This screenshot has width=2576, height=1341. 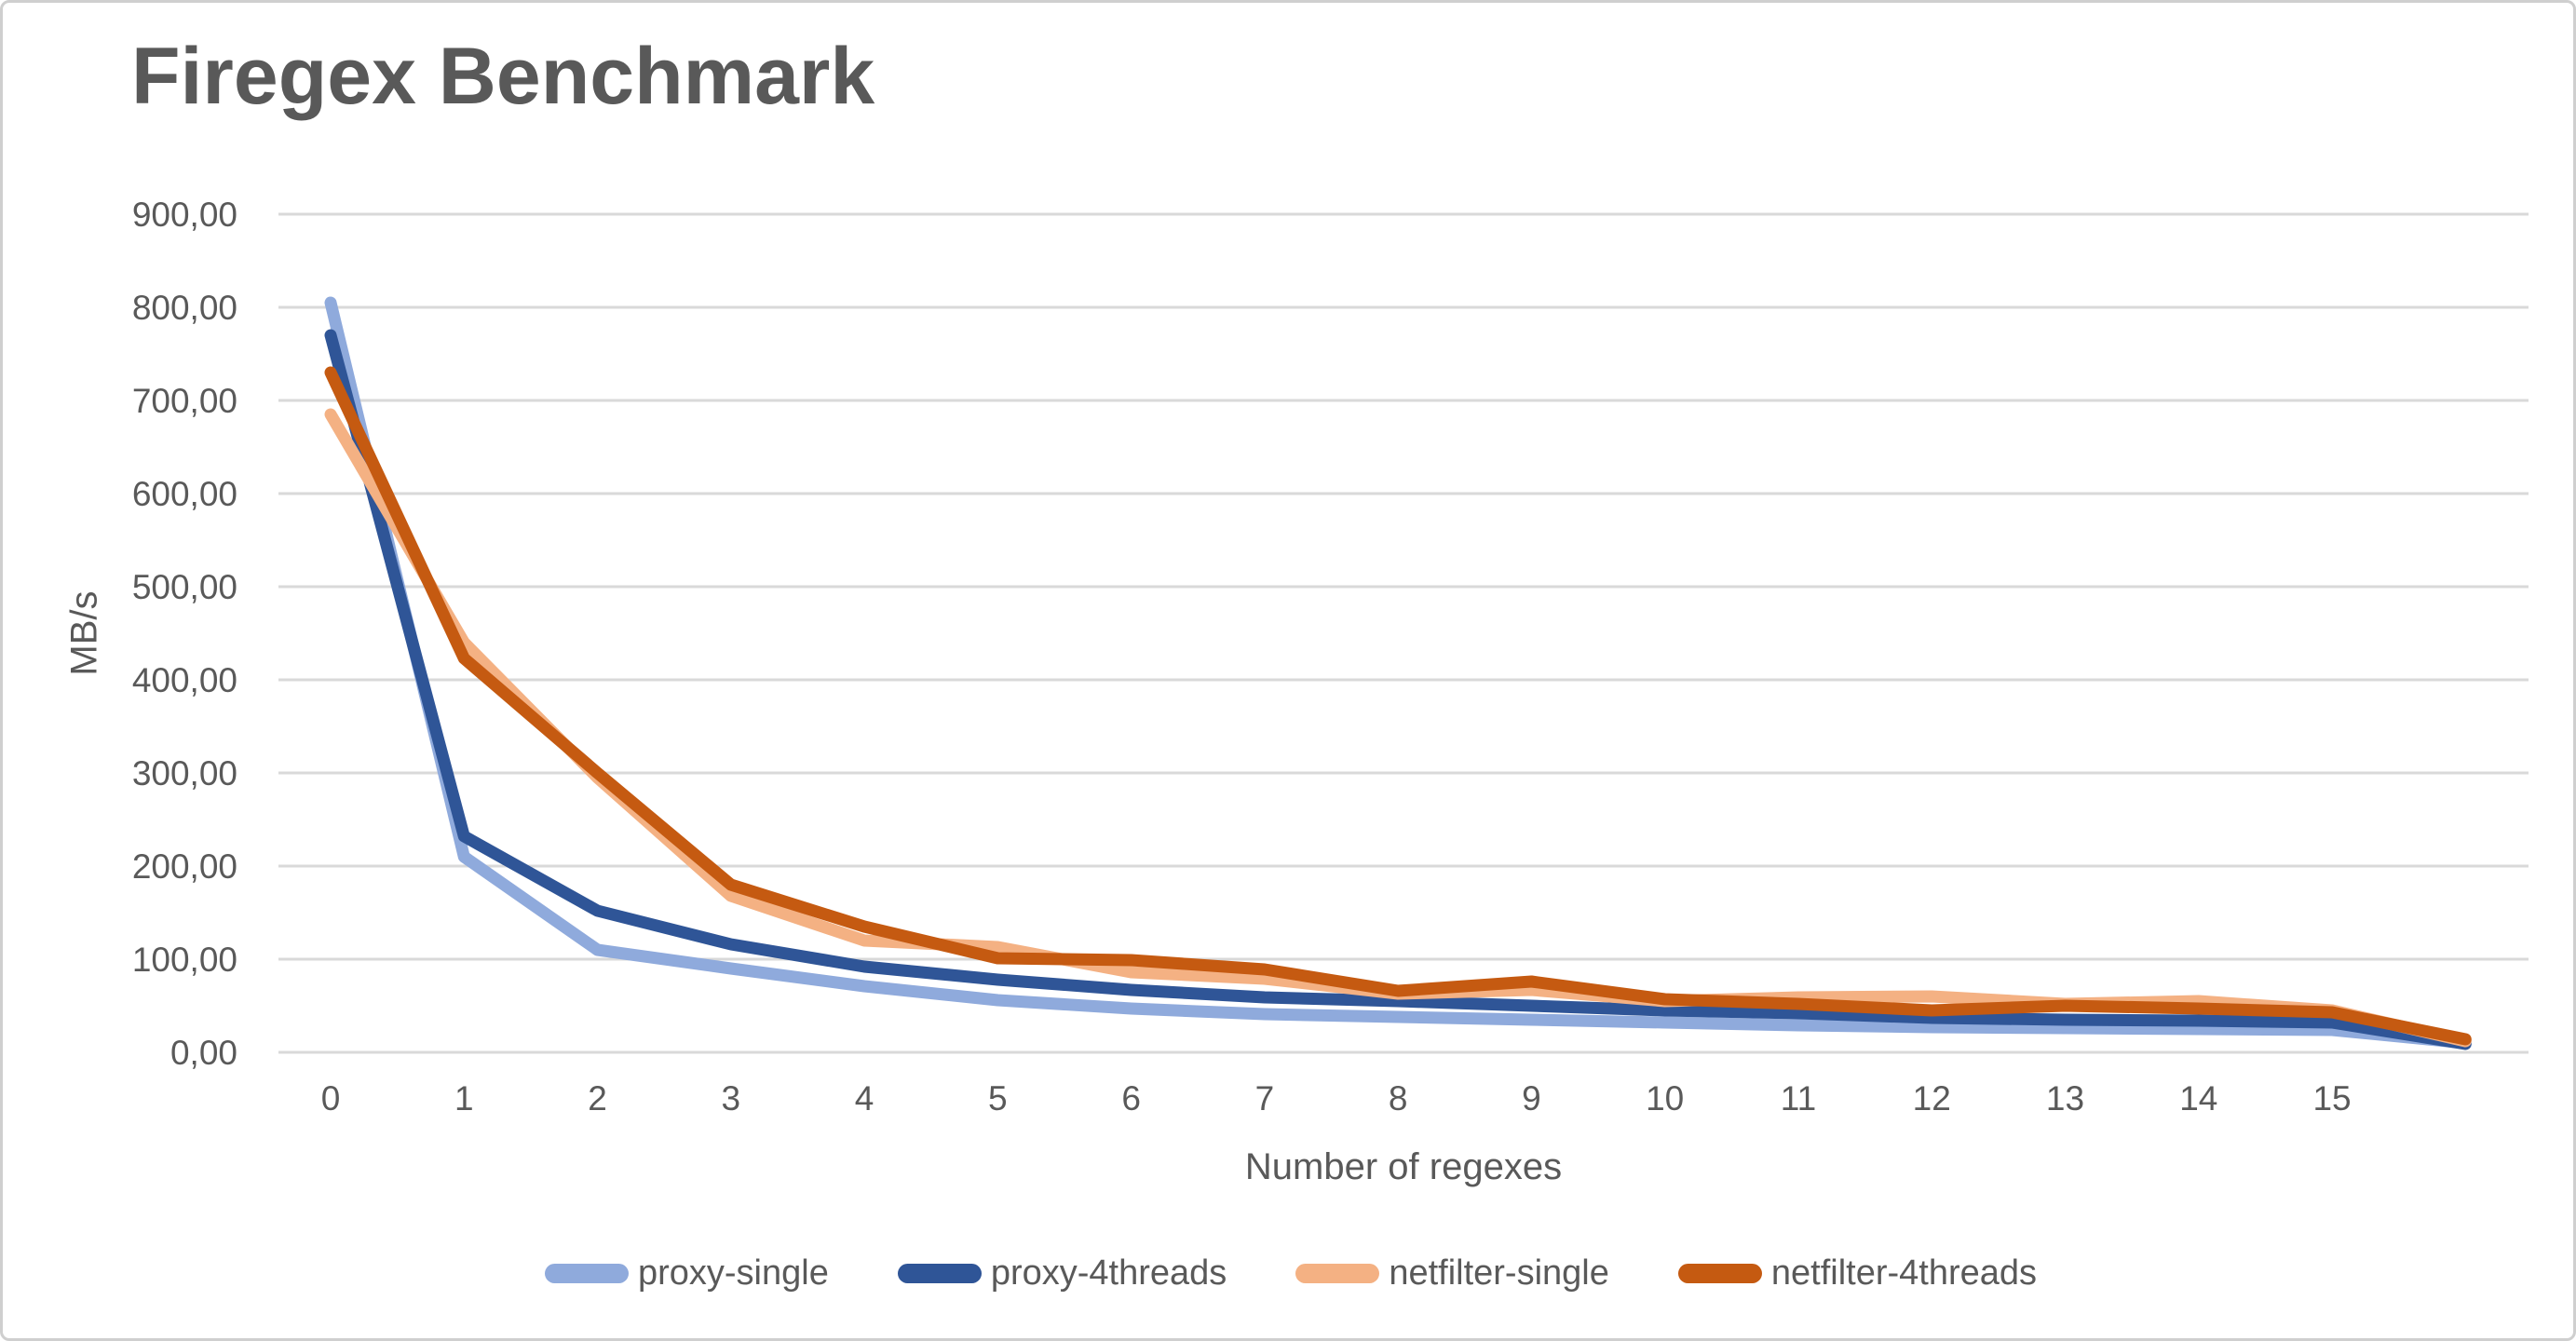 I want to click on legend-label: proxy-4threads, so click(x=1108, y=1273).